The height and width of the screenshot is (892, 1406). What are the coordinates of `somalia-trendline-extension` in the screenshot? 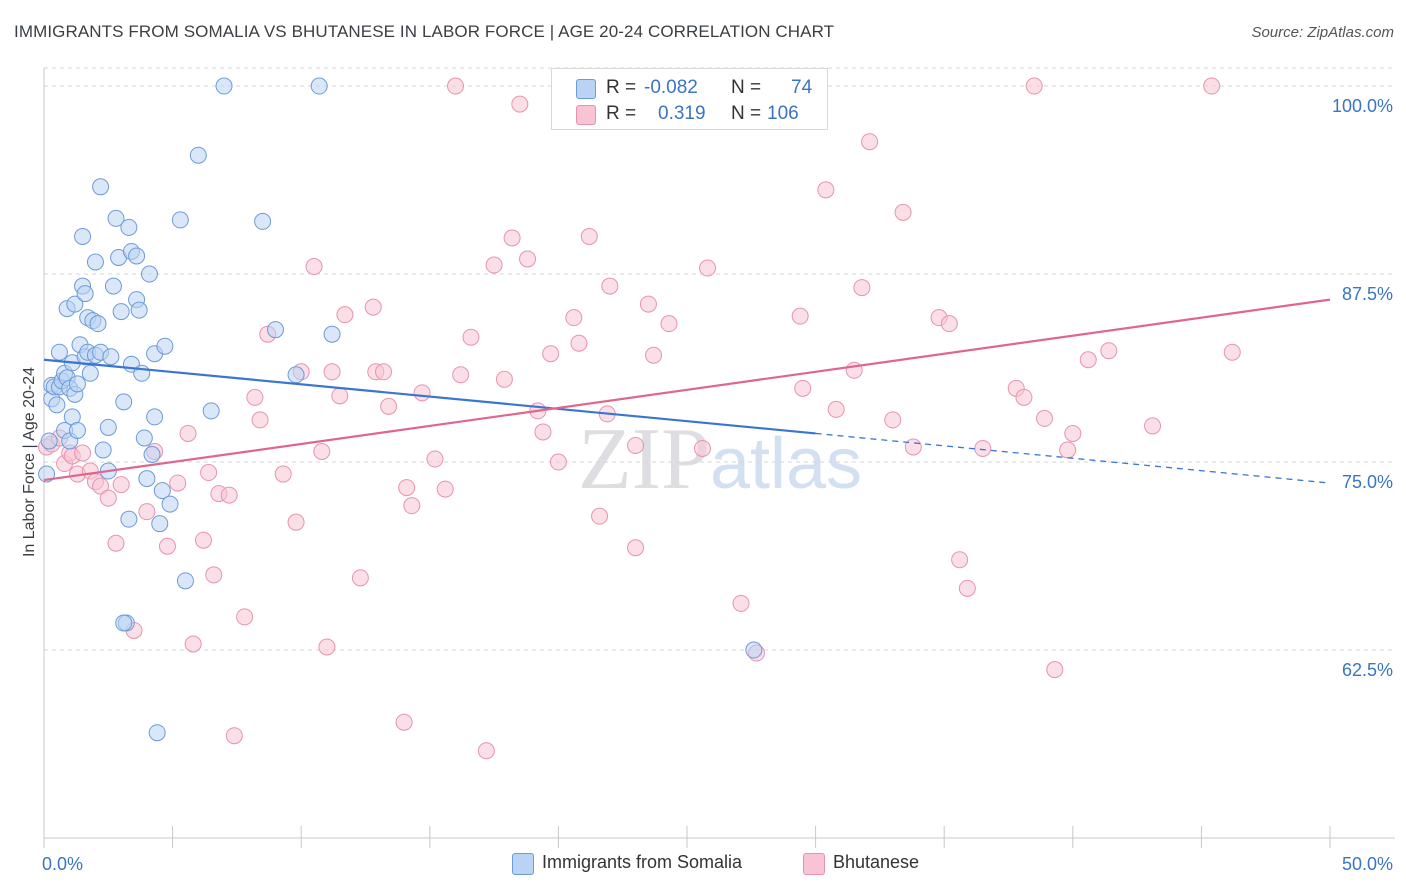 It's located at (1073, 458).